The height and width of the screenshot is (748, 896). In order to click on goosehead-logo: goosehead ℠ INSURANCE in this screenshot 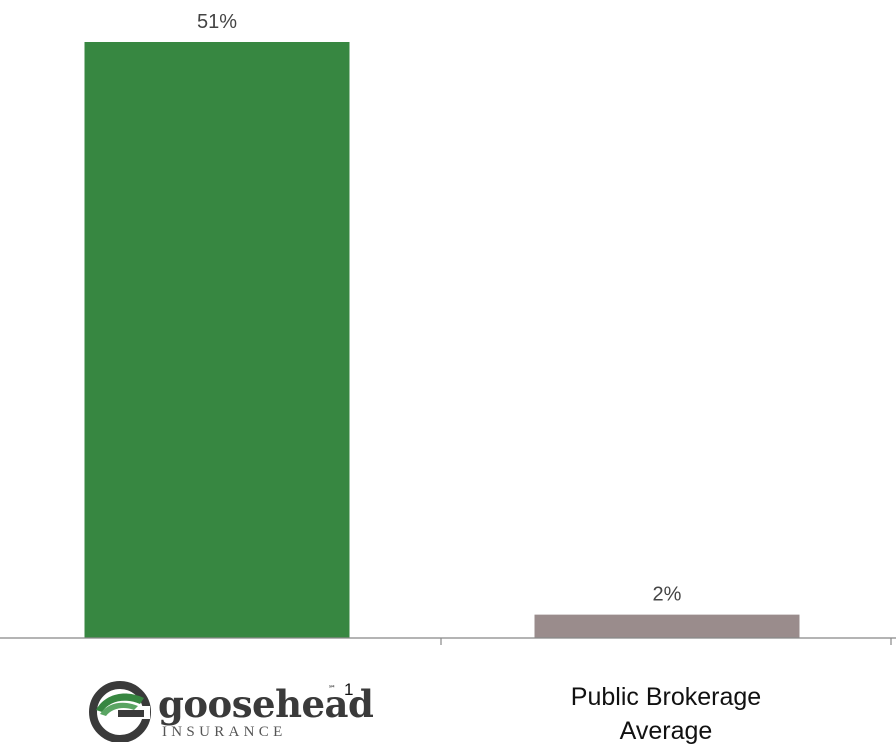, I will do `click(238, 711)`.